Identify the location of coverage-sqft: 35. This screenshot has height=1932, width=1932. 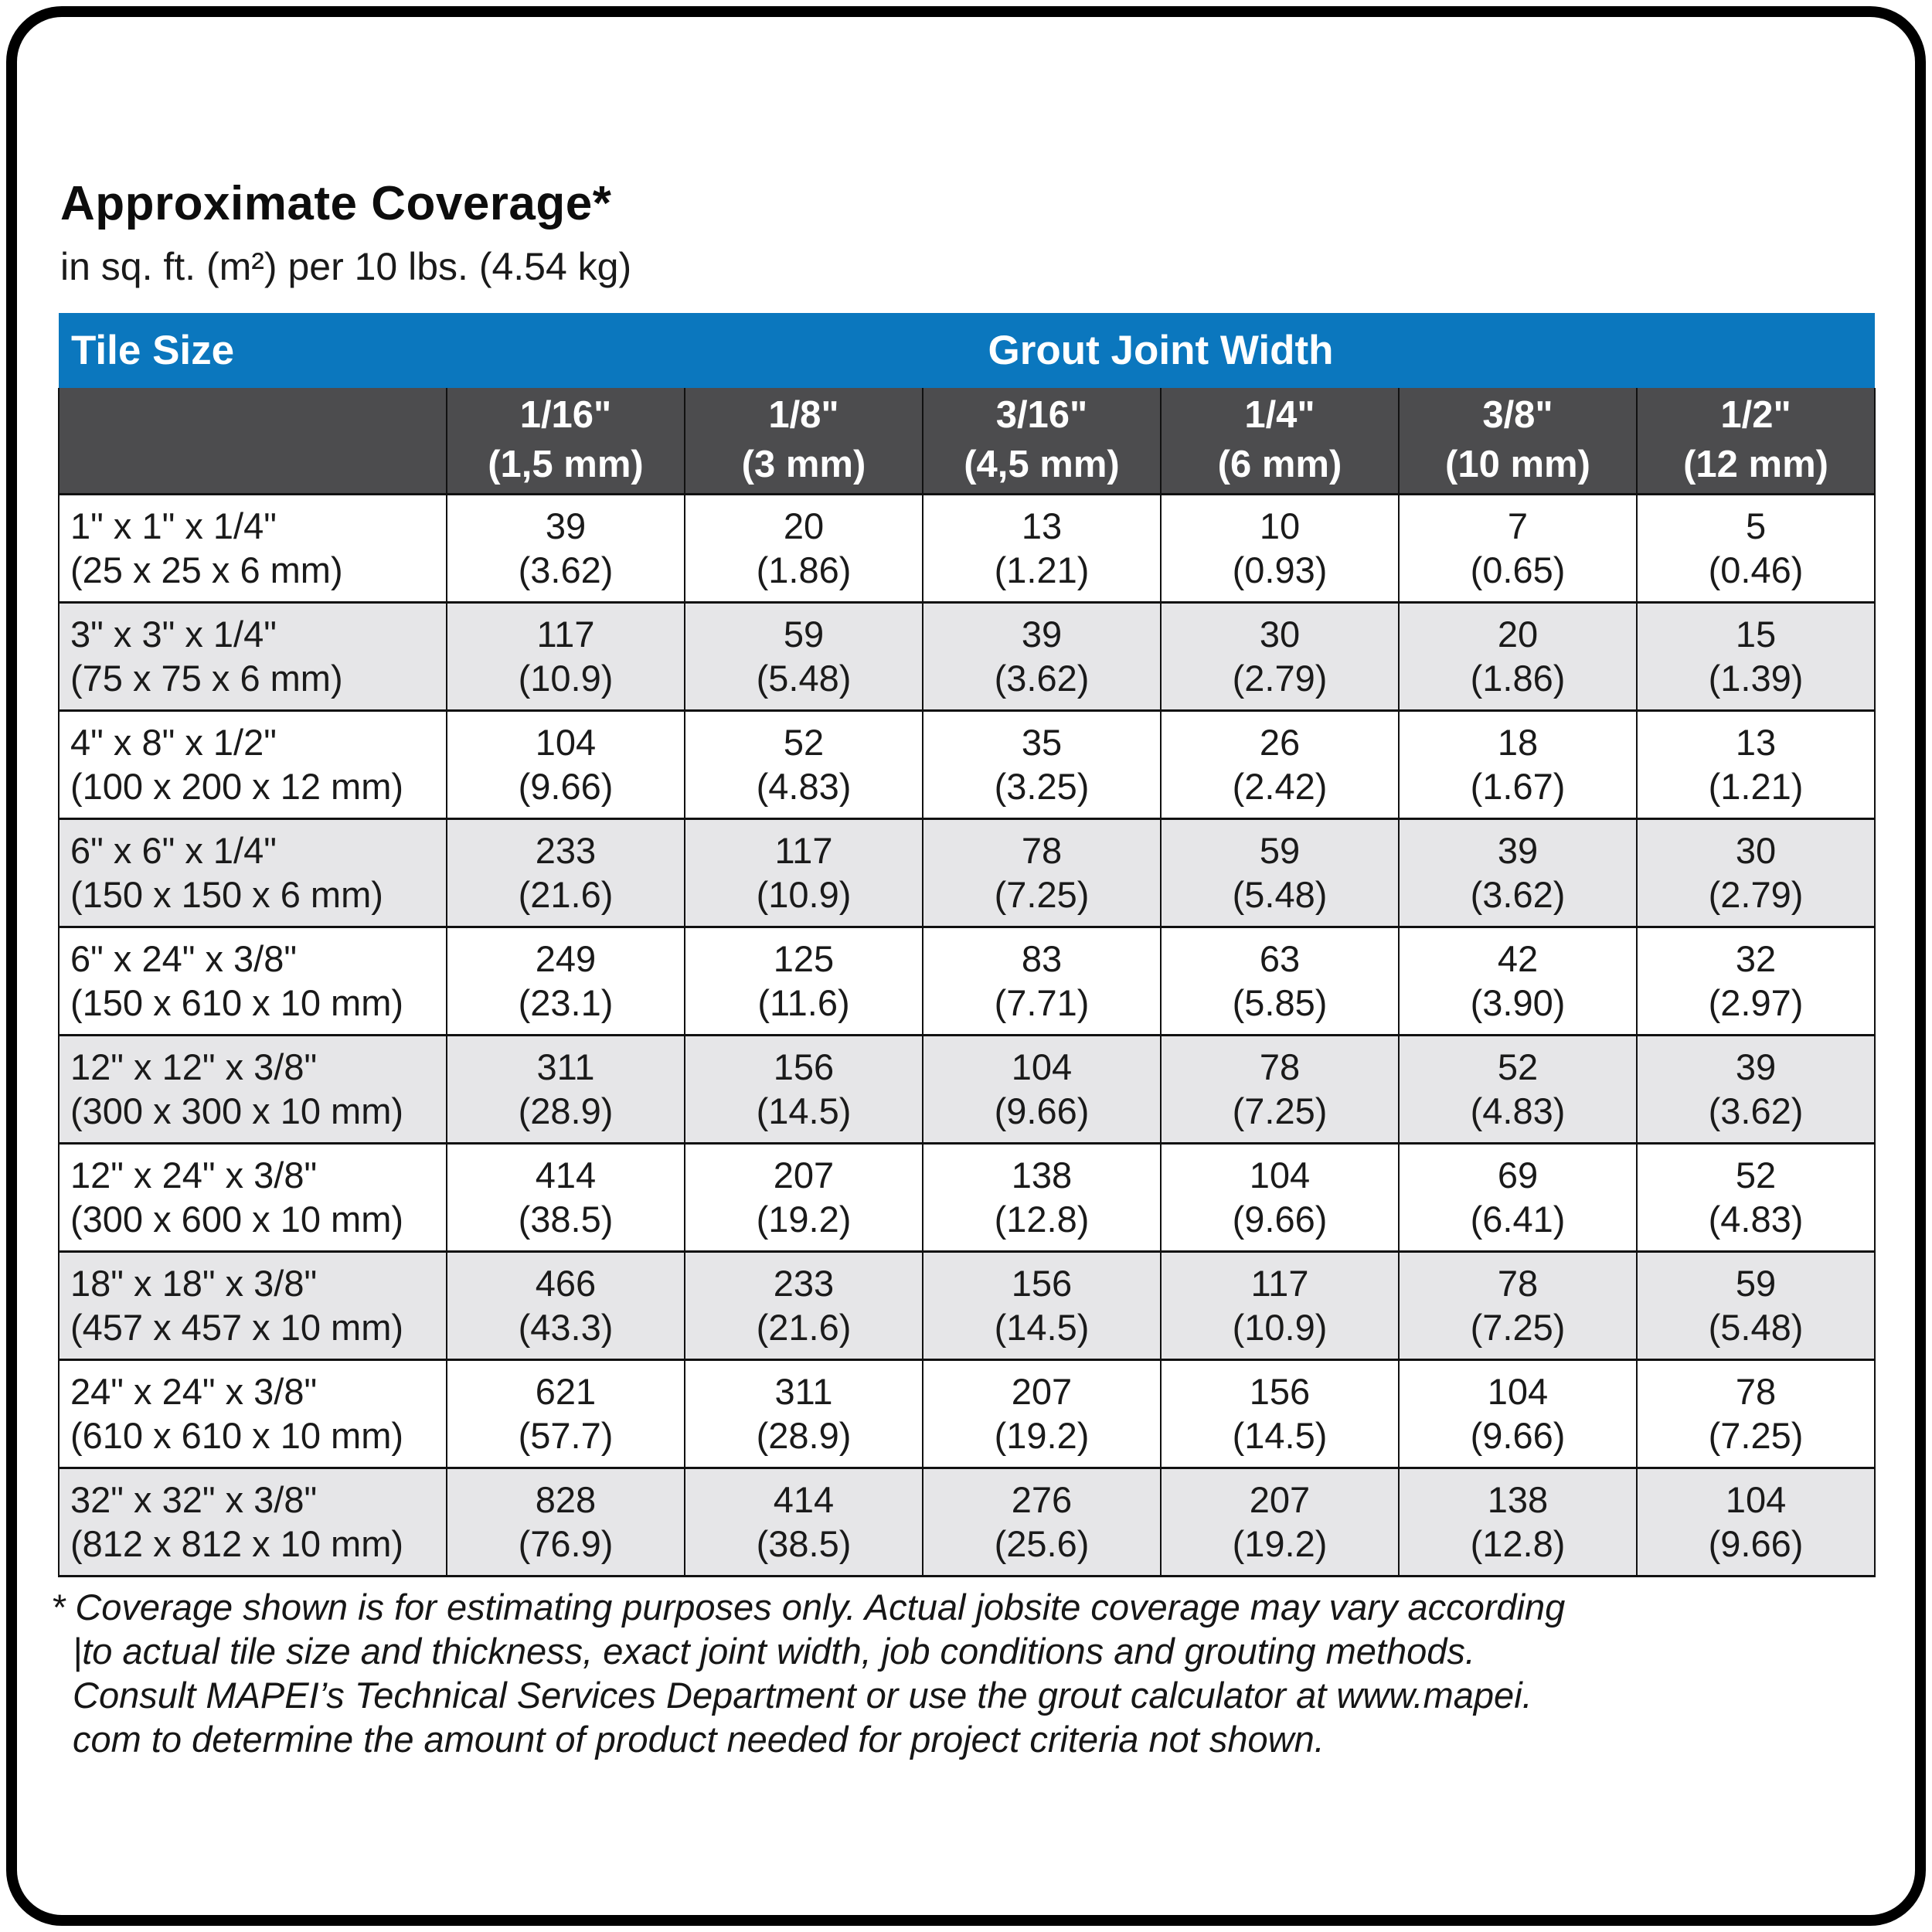
(1042, 742).